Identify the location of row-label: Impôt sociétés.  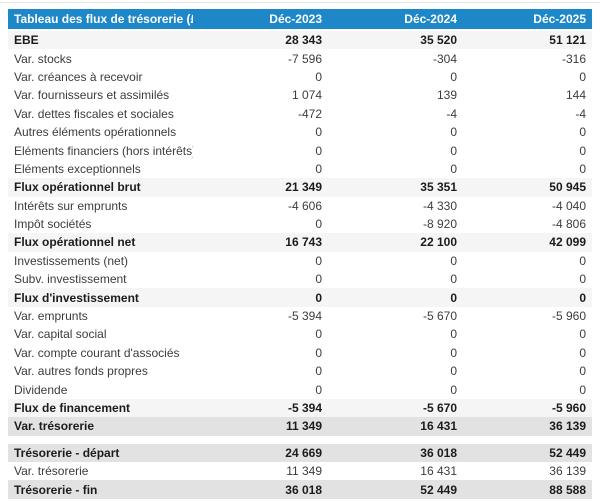
(53, 224).